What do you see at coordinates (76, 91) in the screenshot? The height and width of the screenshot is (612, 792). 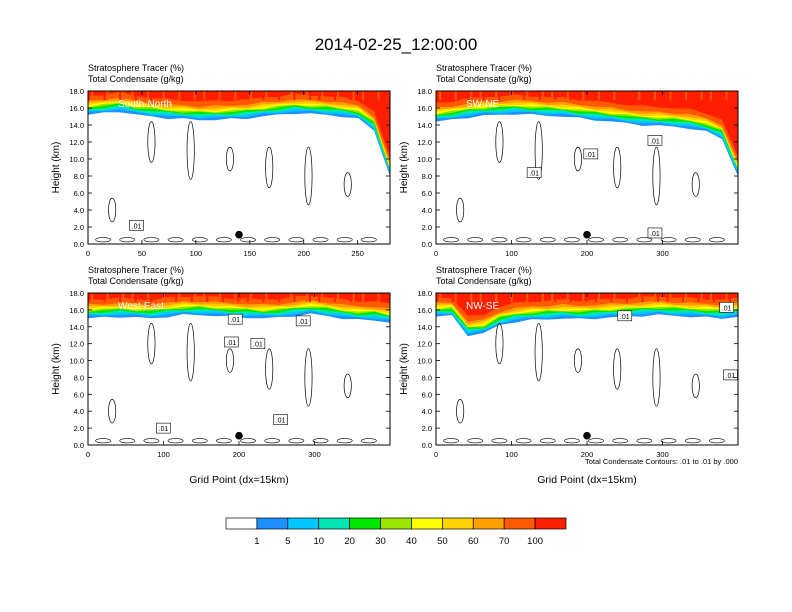 I see `y-tick-label: 18.0` at bounding box center [76, 91].